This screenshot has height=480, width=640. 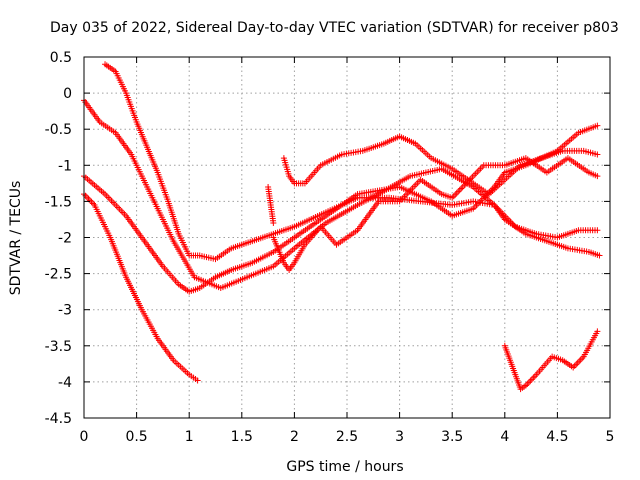 What do you see at coordinates (189, 437) in the screenshot?
I see `x-tick-label: 1` at bounding box center [189, 437].